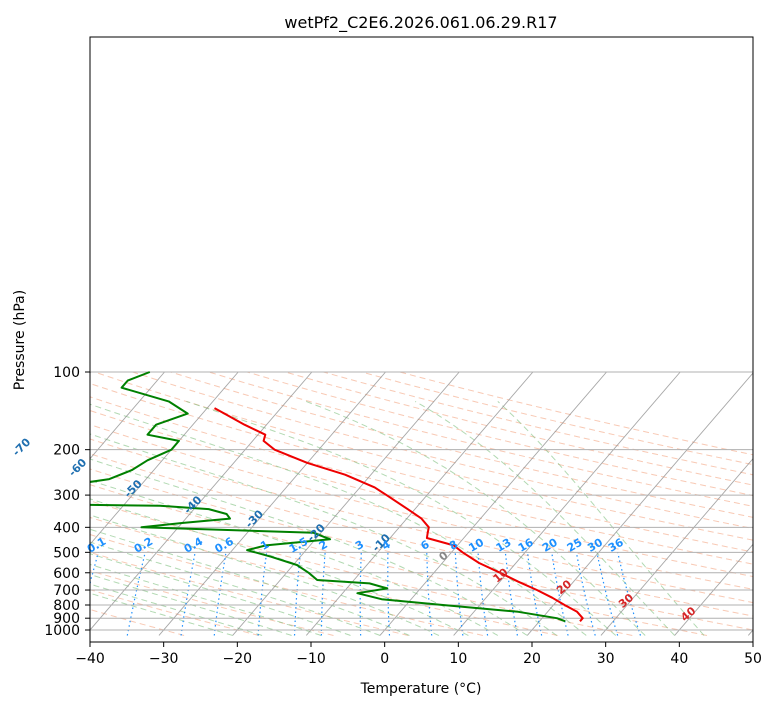 The width and height of the screenshot is (775, 708). Describe the element at coordinates (458, 659) in the screenshot. I see `x-tick-label: 10` at that location.